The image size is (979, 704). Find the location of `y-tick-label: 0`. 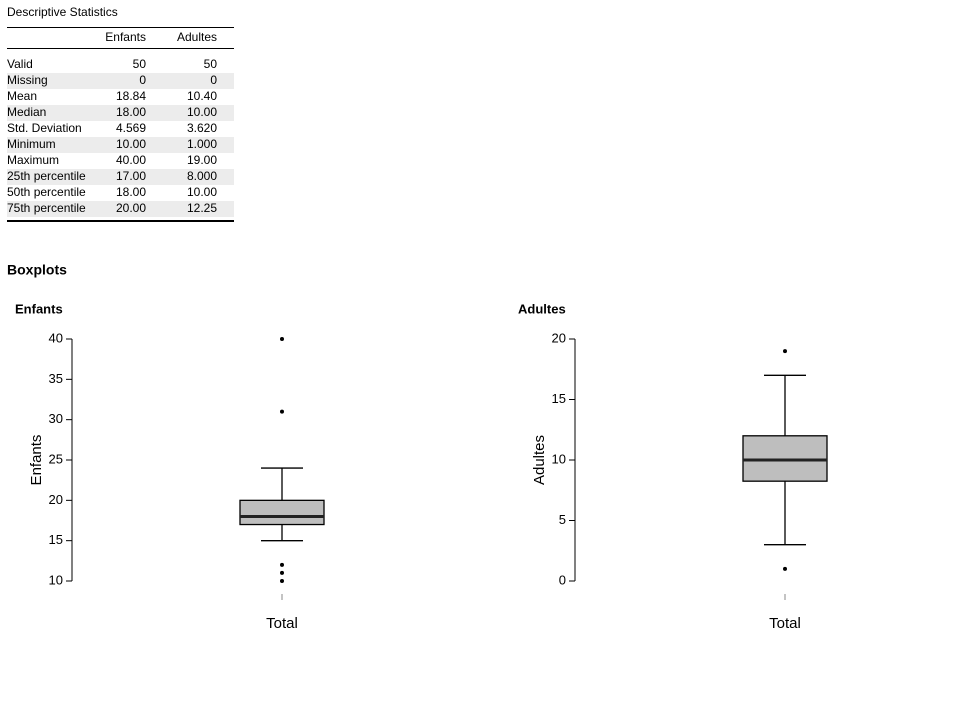

y-tick-label: 0 is located at coordinates (562, 579).